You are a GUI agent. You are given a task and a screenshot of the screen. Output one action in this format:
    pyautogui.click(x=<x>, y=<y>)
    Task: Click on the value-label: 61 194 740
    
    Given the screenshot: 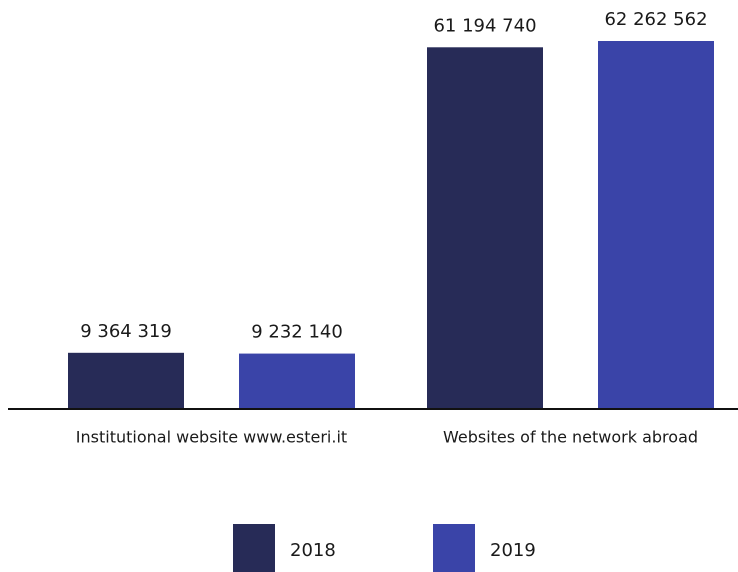 What is the action you would take?
    pyautogui.click(x=484, y=25)
    